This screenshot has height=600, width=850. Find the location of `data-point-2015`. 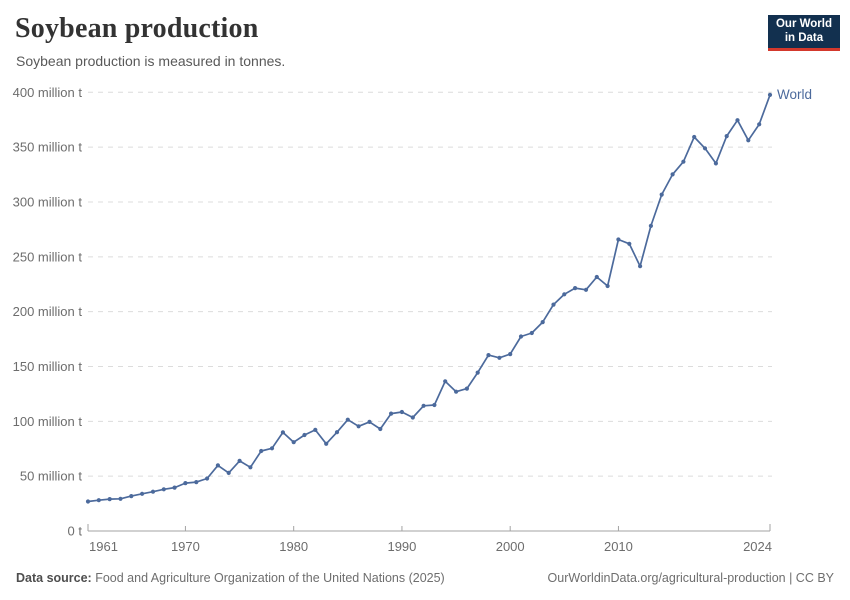

data-point-2015 is located at coordinates (672, 174).